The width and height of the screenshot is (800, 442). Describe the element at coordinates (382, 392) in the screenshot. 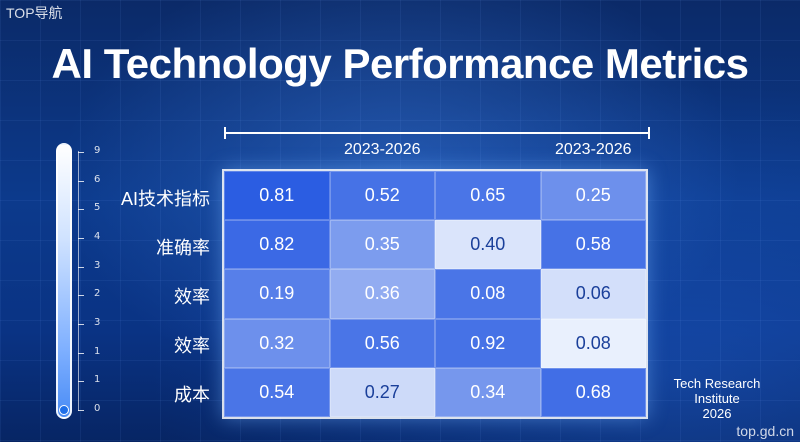

I see `heatmap-cell: 0.27` at that location.